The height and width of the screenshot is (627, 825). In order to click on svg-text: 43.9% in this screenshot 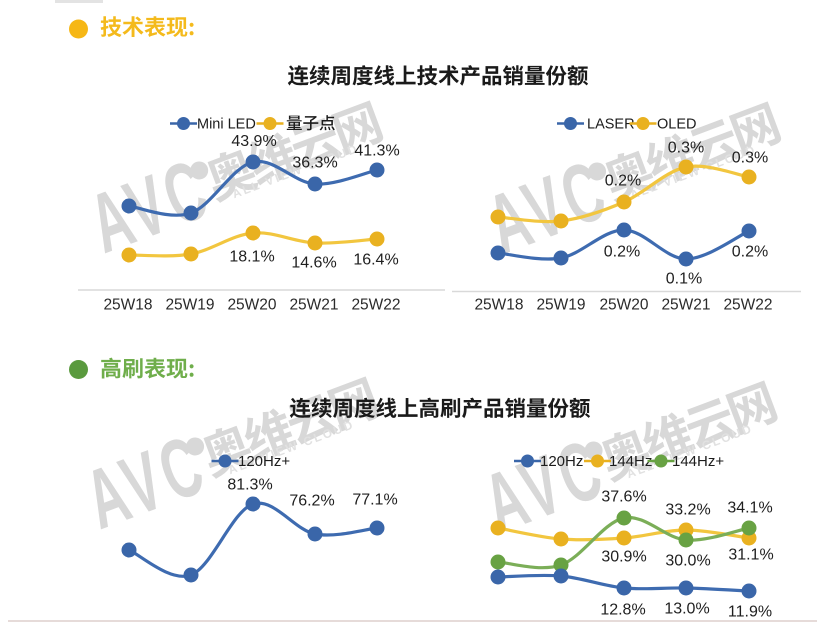, I will do `click(253, 141)`.